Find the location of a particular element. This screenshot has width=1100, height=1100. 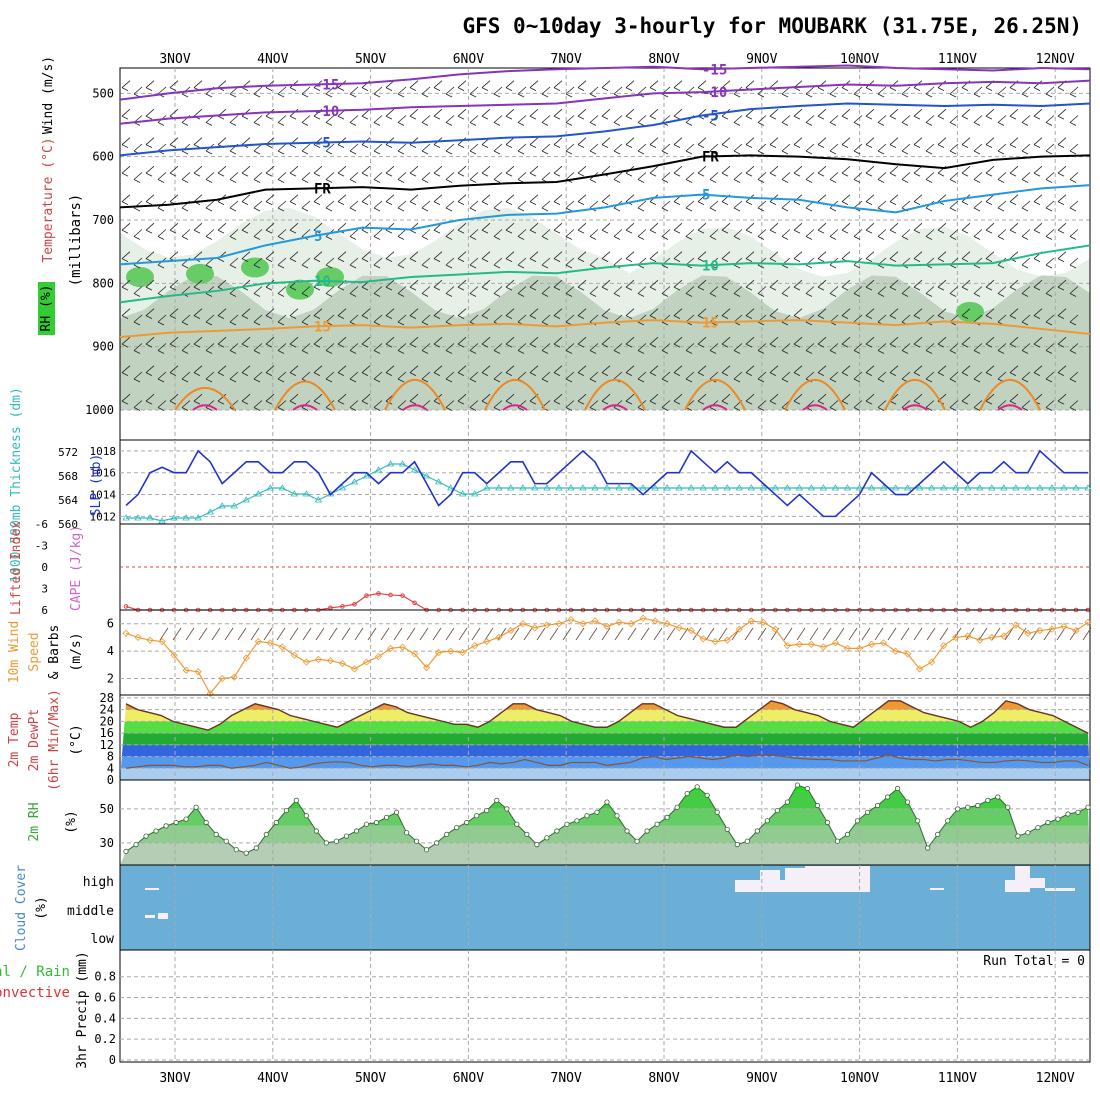

temp2m-axis-label: 2m Temp is located at coordinates (14, 739).